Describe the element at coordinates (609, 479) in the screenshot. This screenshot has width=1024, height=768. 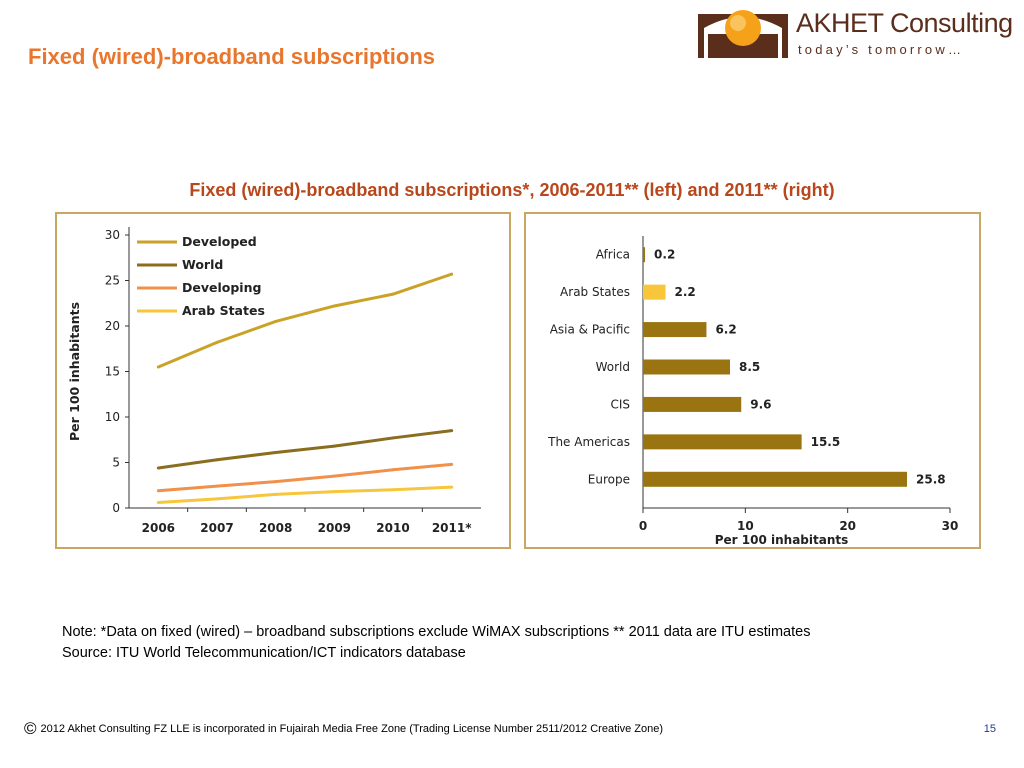
I see `category-label: Europe` at that location.